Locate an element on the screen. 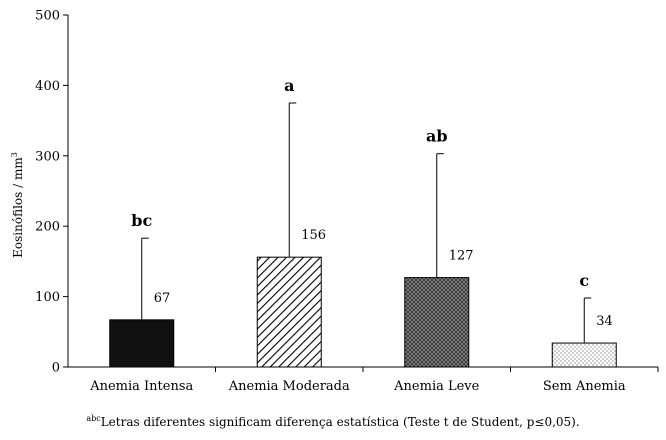 This screenshot has height=440, width=666. category-label: Anemia Moderada is located at coordinates (289, 386).